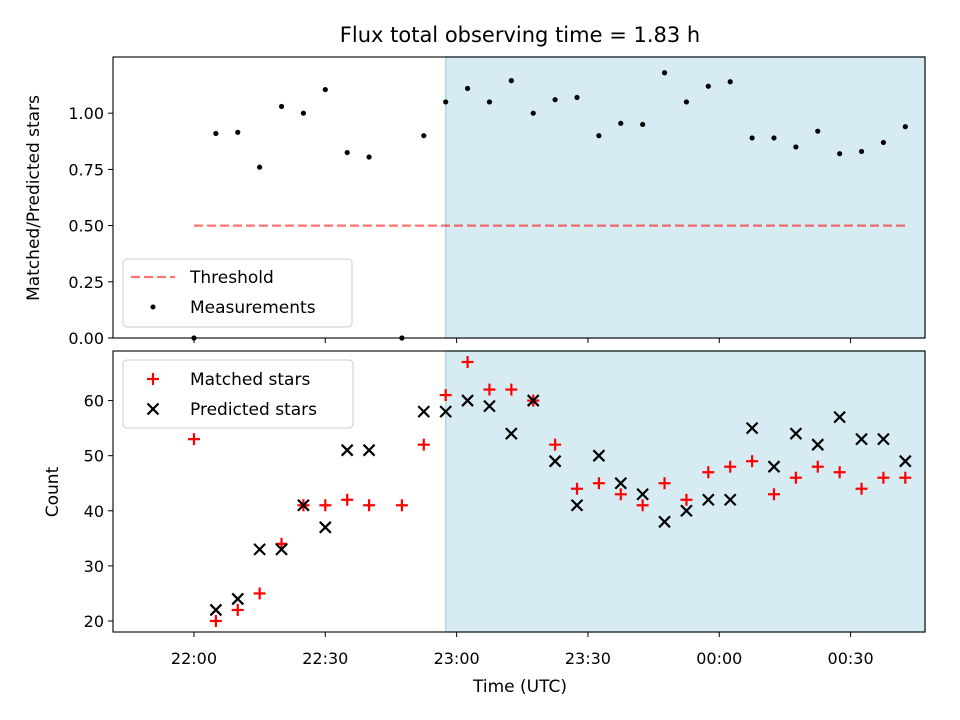 The height and width of the screenshot is (720, 960). Describe the element at coordinates (86, 226) in the screenshot. I see `top-y-tick-label: 0.50` at that location.